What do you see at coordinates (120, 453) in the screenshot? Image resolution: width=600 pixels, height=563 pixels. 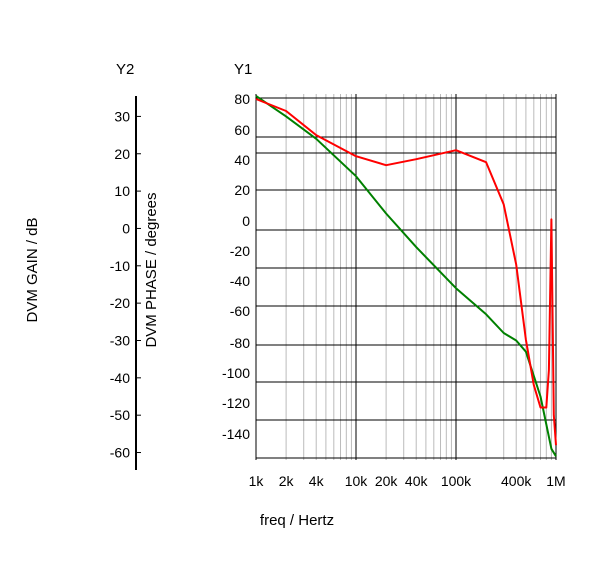 I see `y2-tick-label: -60` at bounding box center [120, 453].